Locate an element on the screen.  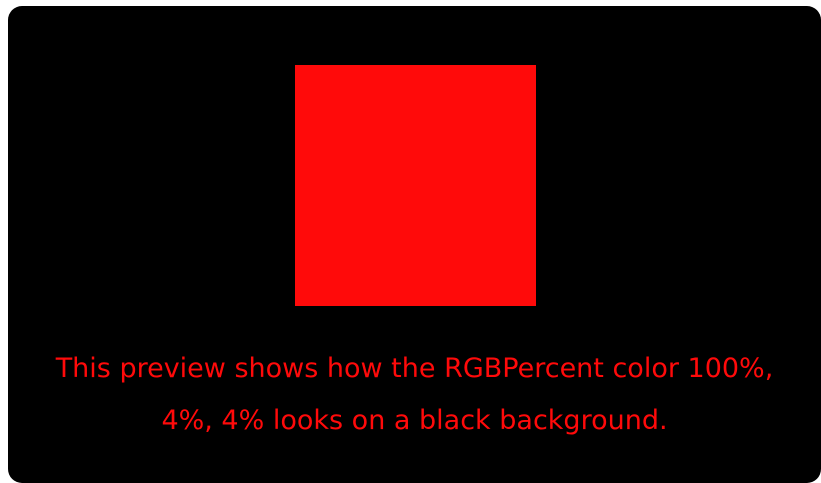
color-swatch is located at coordinates (415, 185).